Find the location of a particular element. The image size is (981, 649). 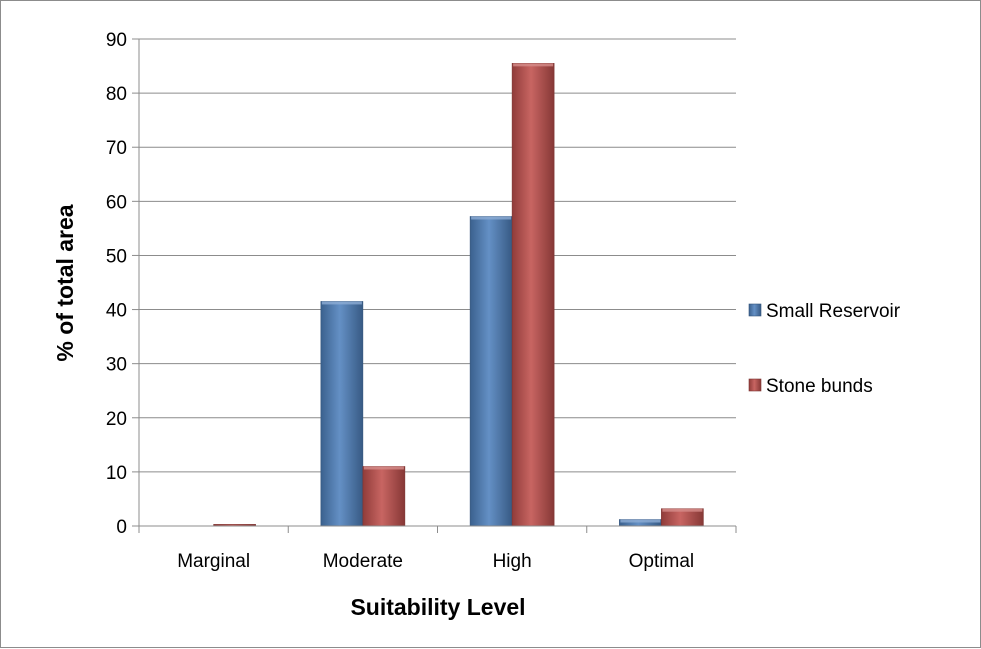

y-tick-label: 10 is located at coordinates (116, 473).